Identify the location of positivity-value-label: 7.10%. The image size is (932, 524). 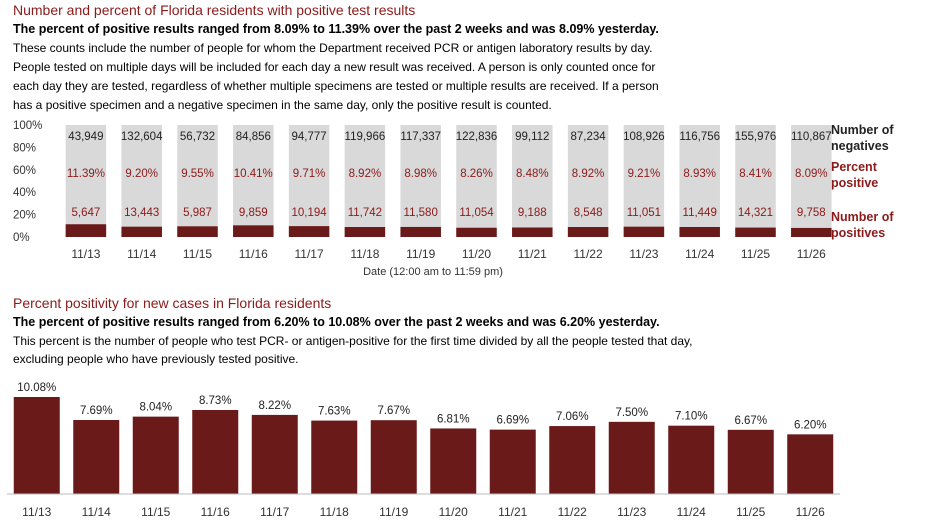
(691, 417).